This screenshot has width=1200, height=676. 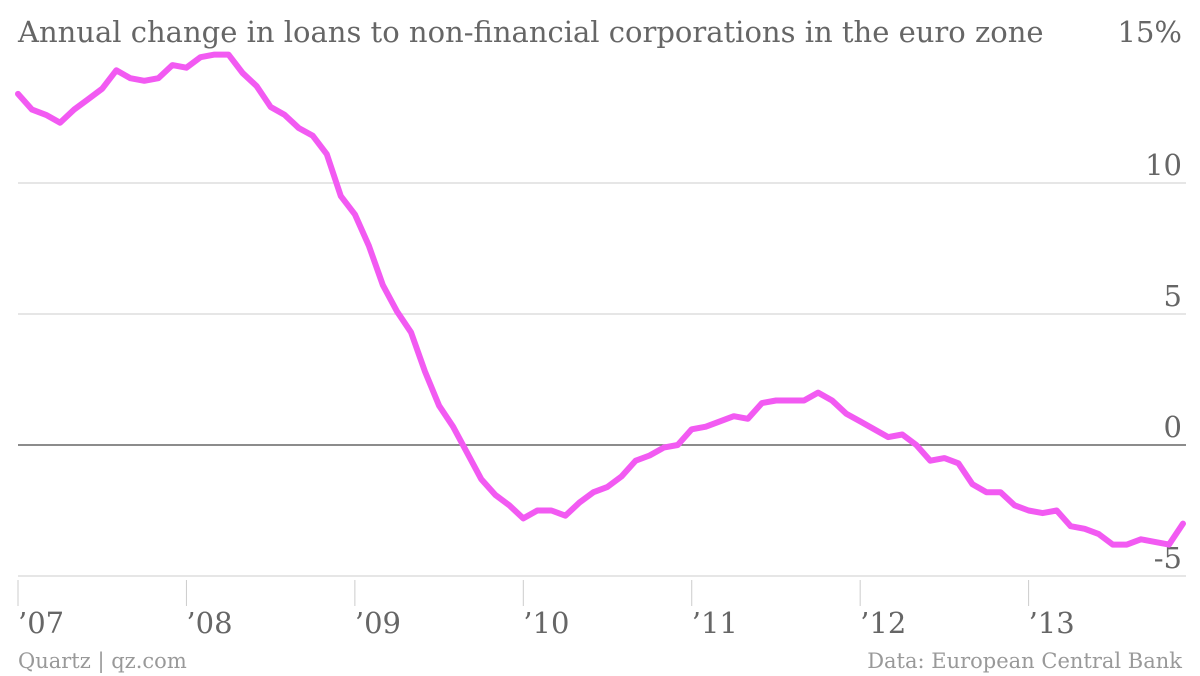 What do you see at coordinates (209, 623) in the screenshot?
I see `x-tick-label: ’08` at bounding box center [209, 623].